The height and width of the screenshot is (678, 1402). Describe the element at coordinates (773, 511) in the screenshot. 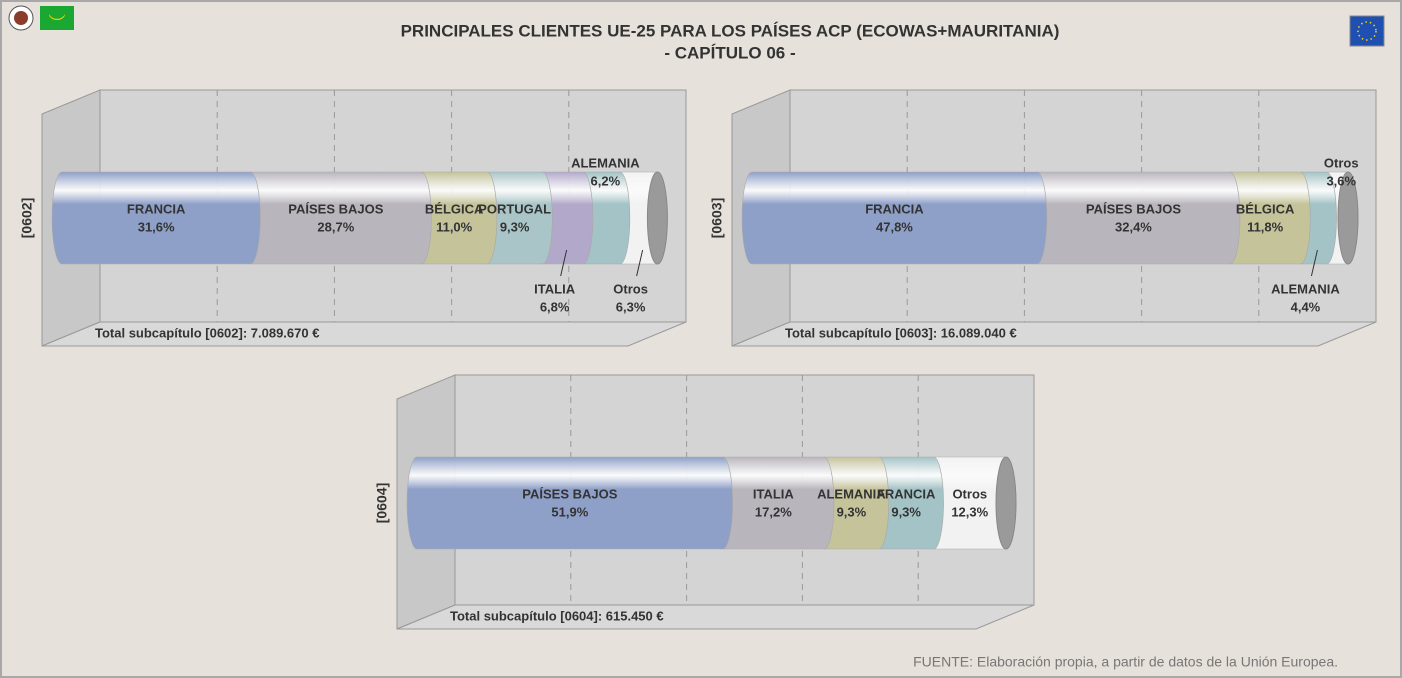

I see `segment-value: 17,2%` at that location.